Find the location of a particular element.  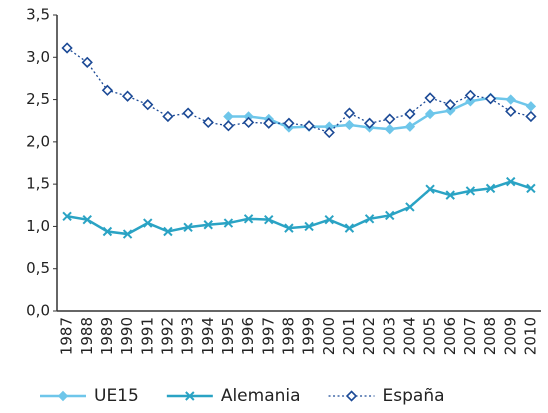

y-tick-label: 3,5 is located at coordinates (38, 15).